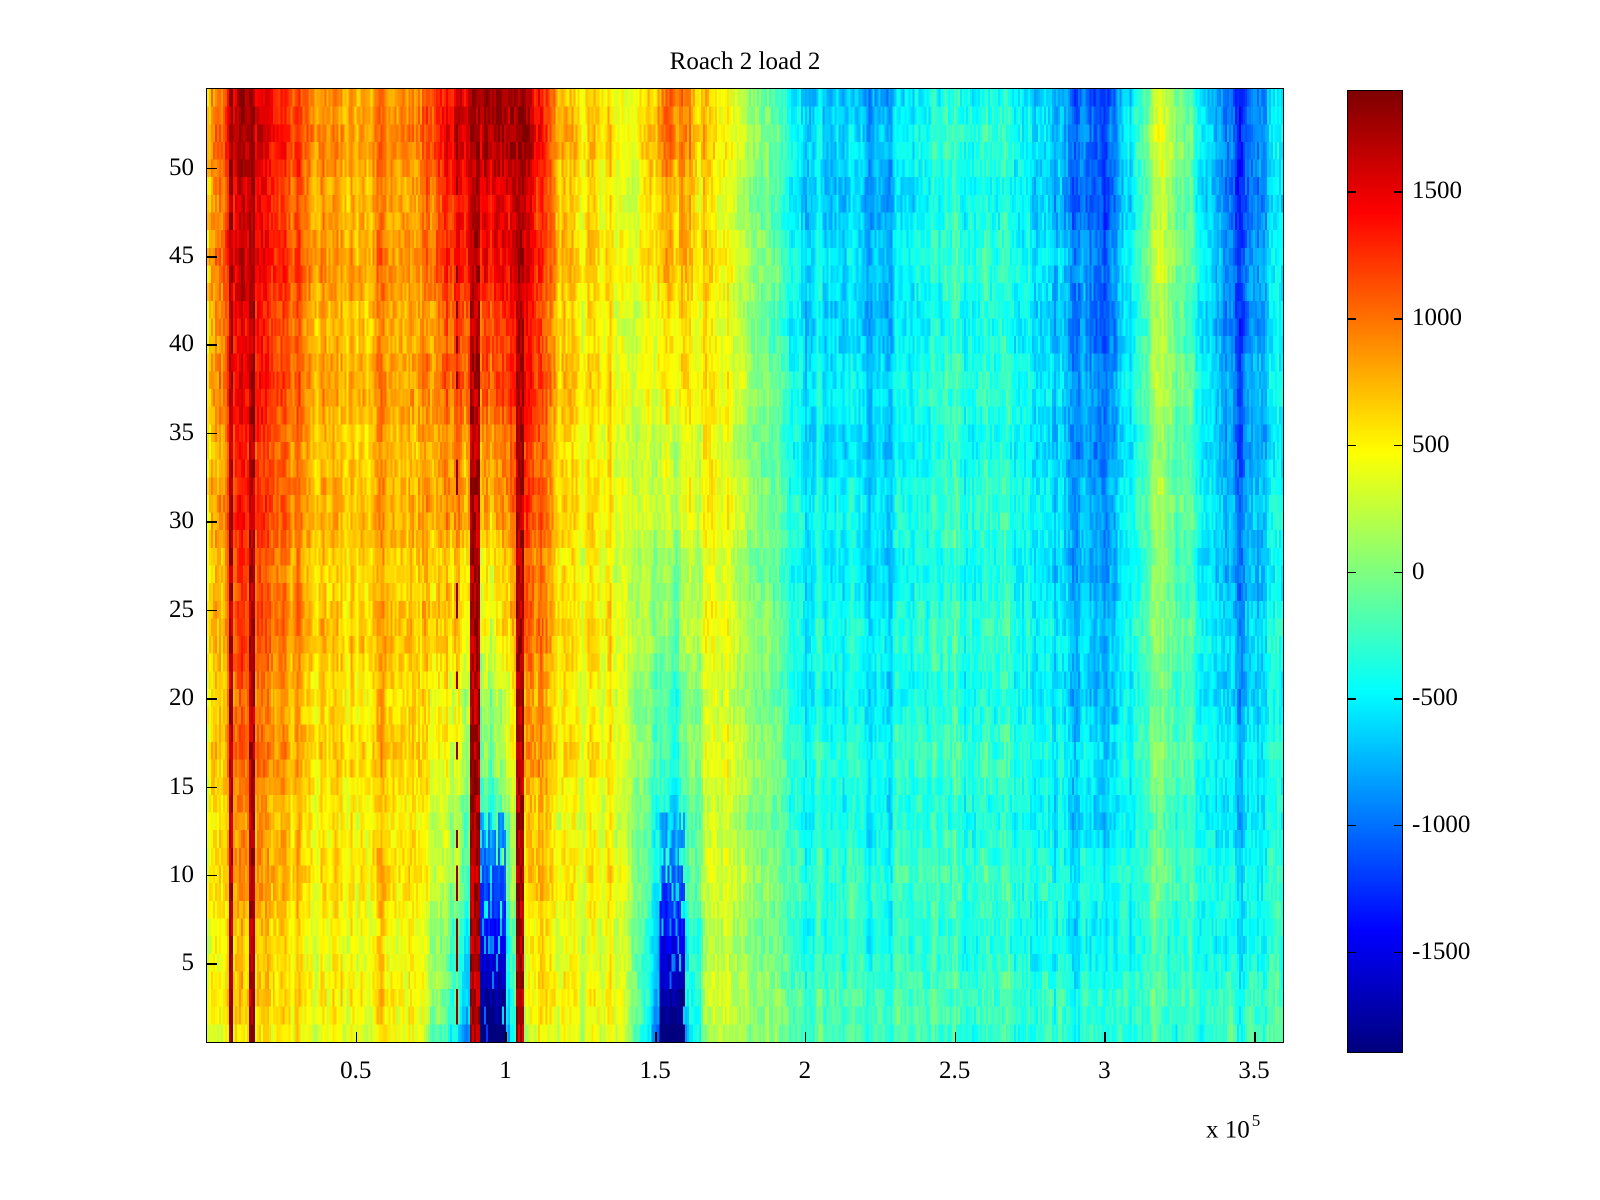  Describe the element at coordinates (1441, 951) in the screenshot. I see `colorbar-tick-label: -1500` at that location.